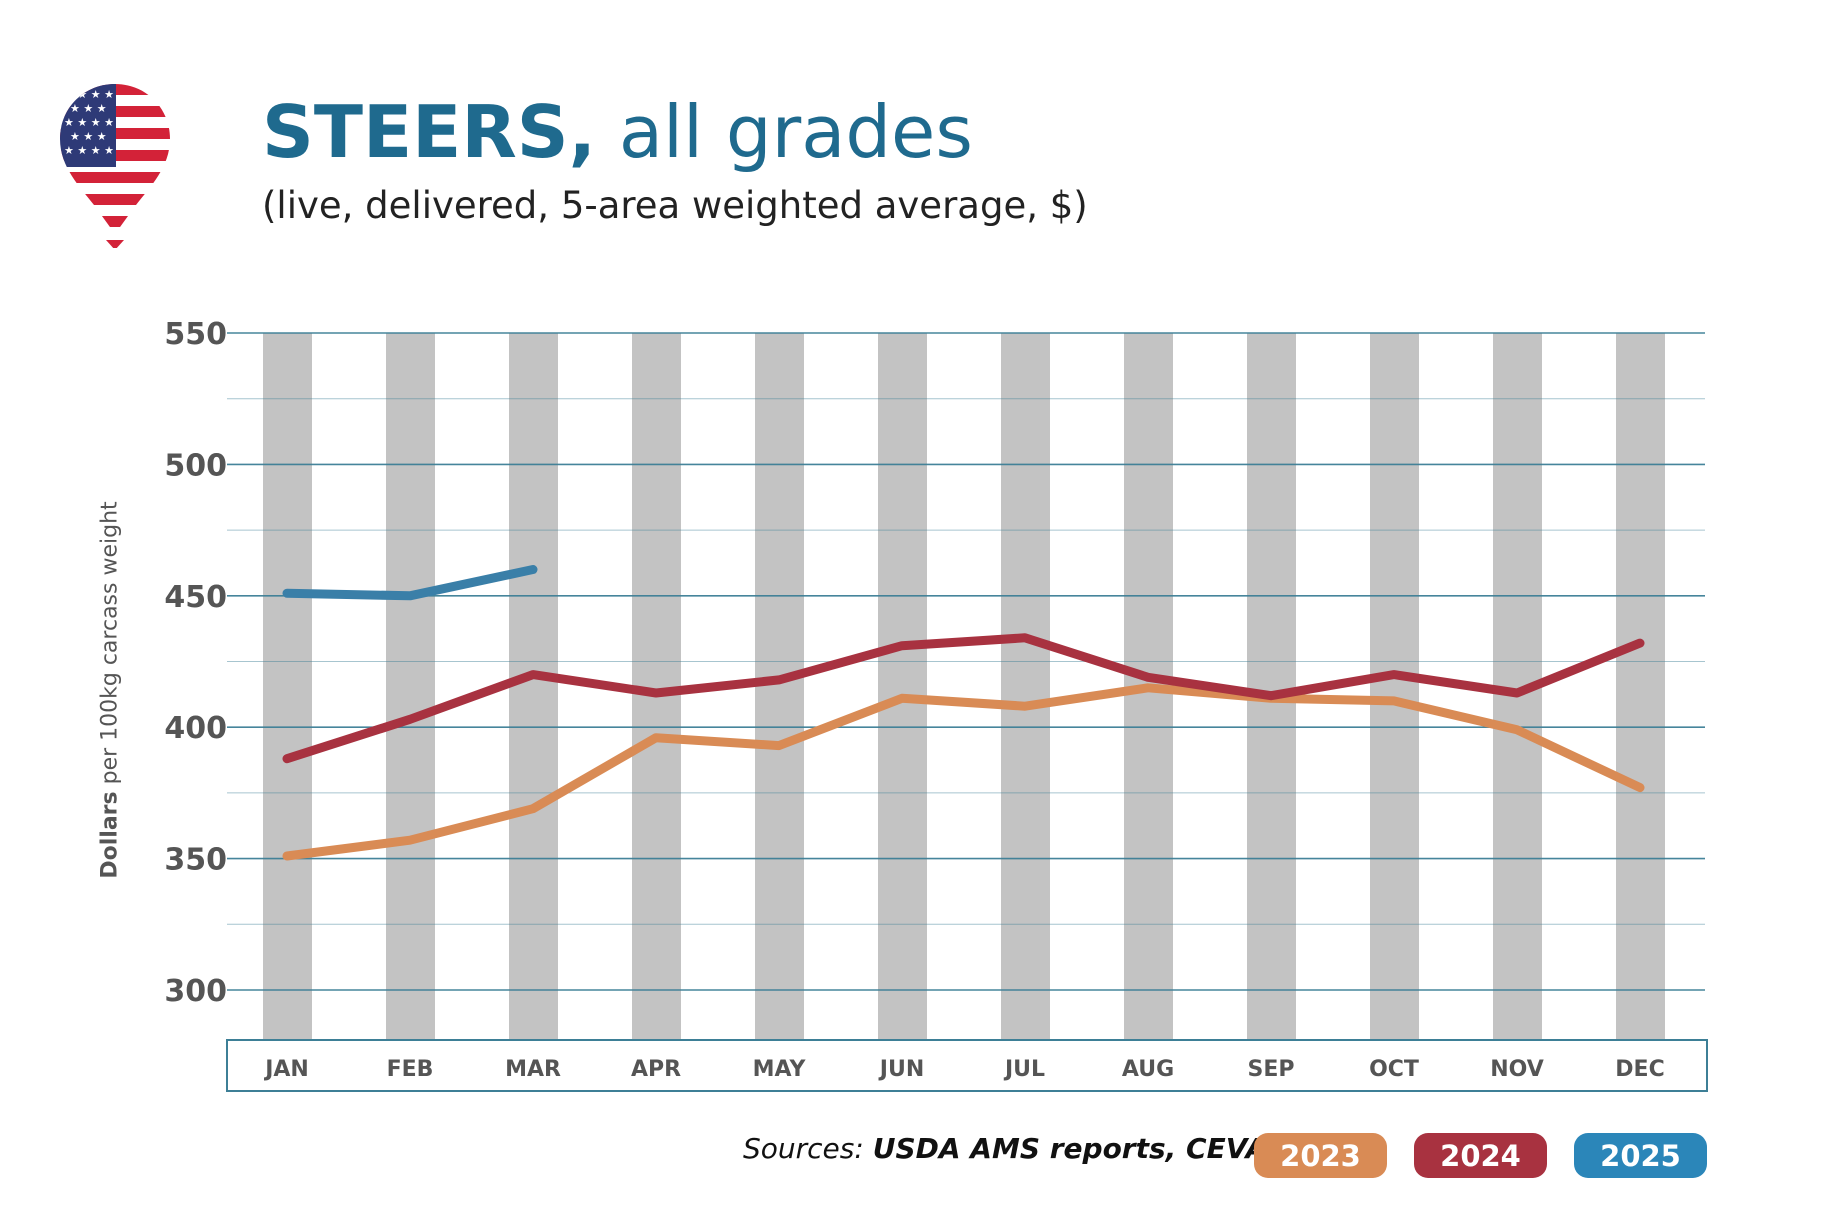 The width and height of the screenshot is (1838, 1227). Describe the element at coordinates (1271, 686) in the screenshot. I see `month-band-sep` at that location.